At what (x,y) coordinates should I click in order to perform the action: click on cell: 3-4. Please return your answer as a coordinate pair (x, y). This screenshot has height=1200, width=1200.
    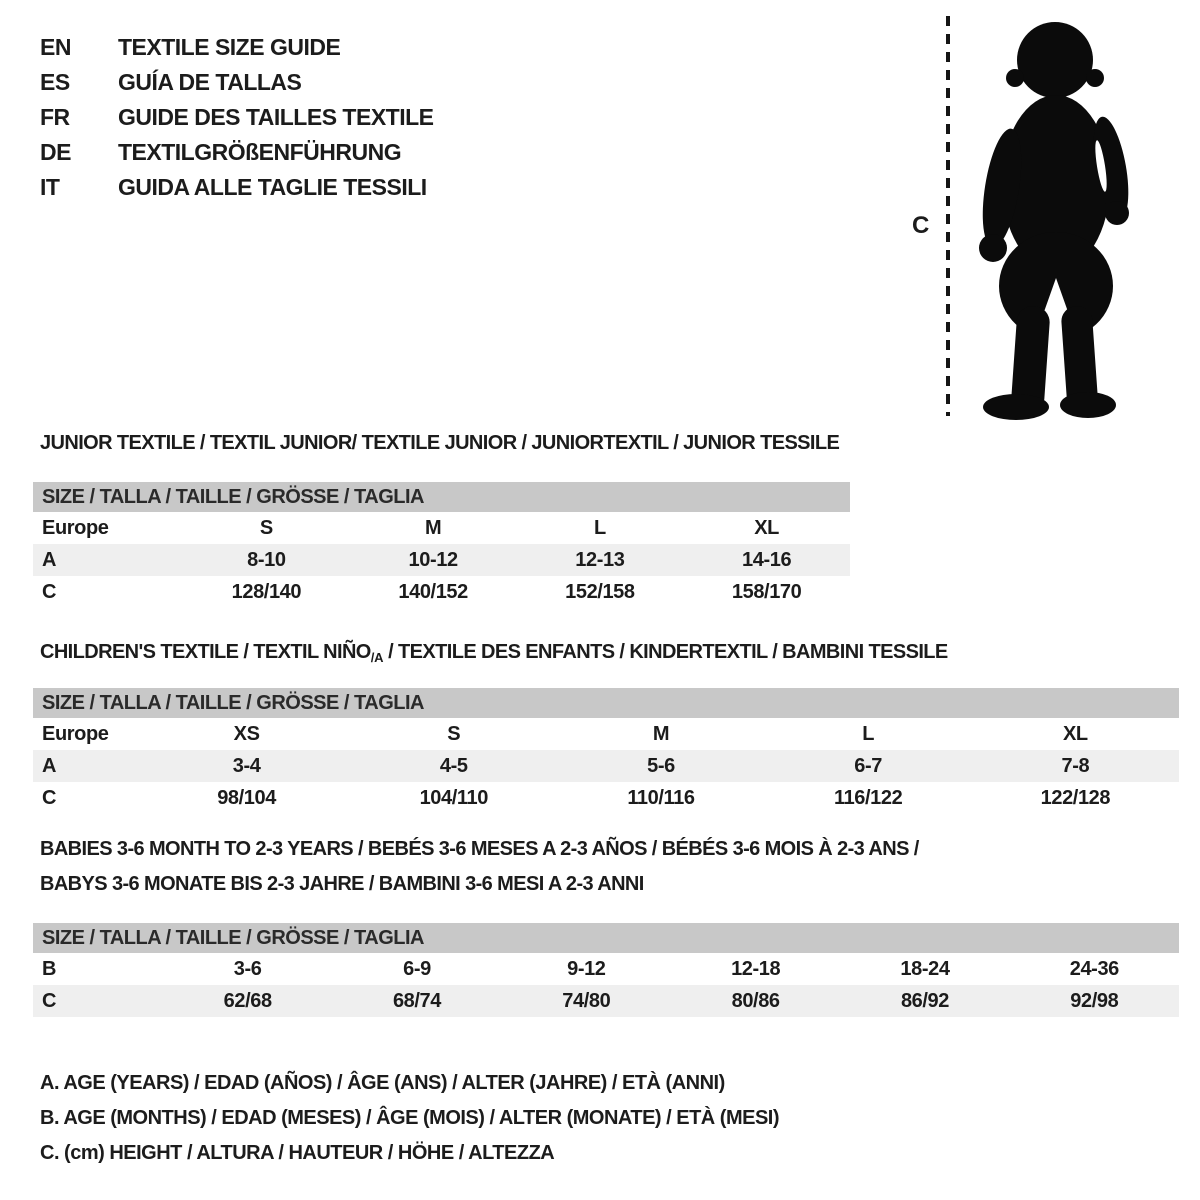
    Looking at the image, I should click on (247, 766).